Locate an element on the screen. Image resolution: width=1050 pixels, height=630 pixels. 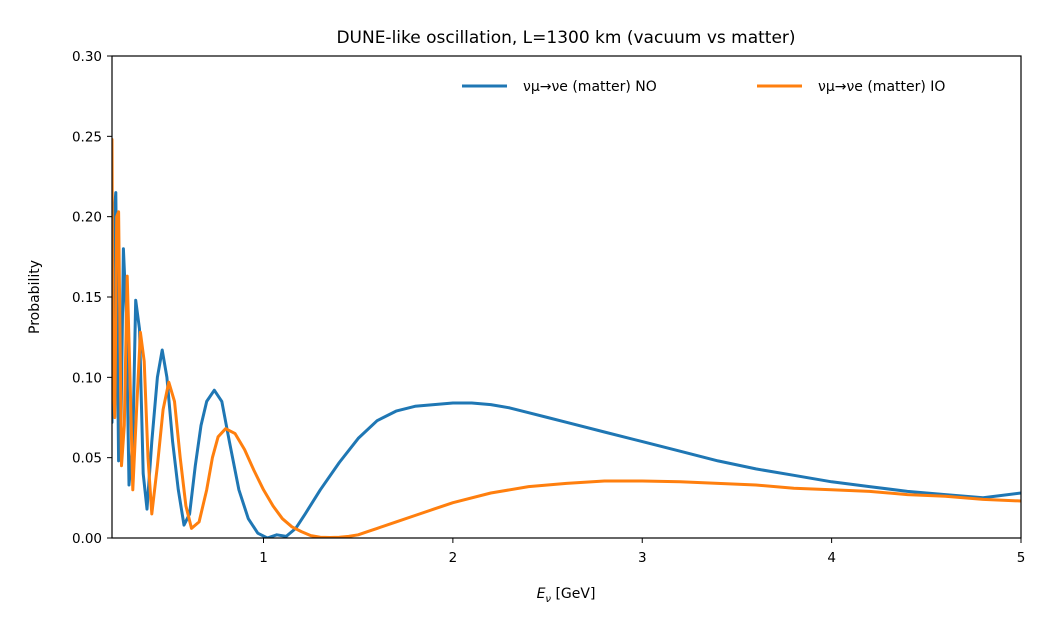
x-tick-label: 1 is located at coordinates (263, 558).